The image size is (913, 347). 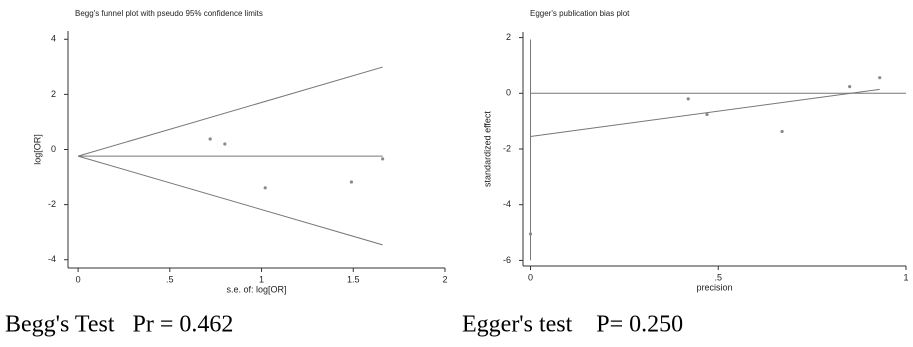 I want to click on caption: Egger's test P= 0.250, so click(x=572, y=325).